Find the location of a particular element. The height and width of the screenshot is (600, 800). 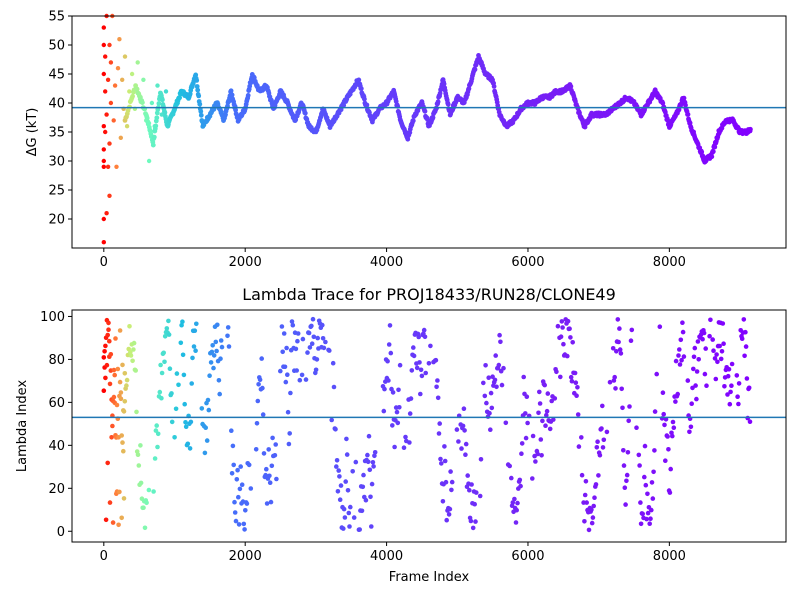

delta-g-x-tick-label: 2000 is located at coordinates (245, 262).